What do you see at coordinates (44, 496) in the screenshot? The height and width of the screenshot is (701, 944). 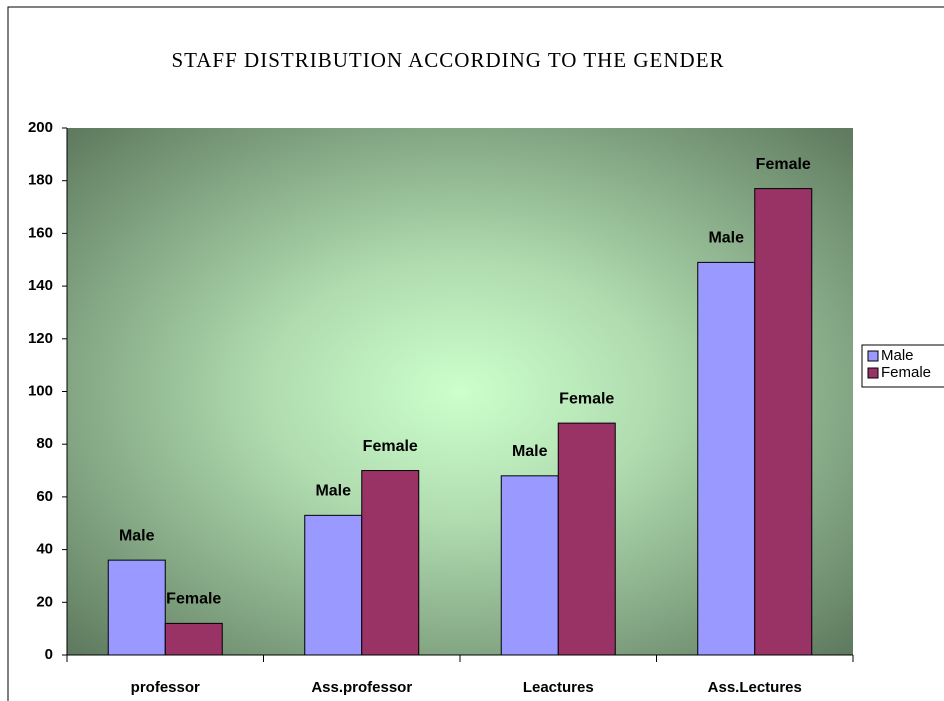 I see `y-tick-label: 60` at bounding box center [44, 496].